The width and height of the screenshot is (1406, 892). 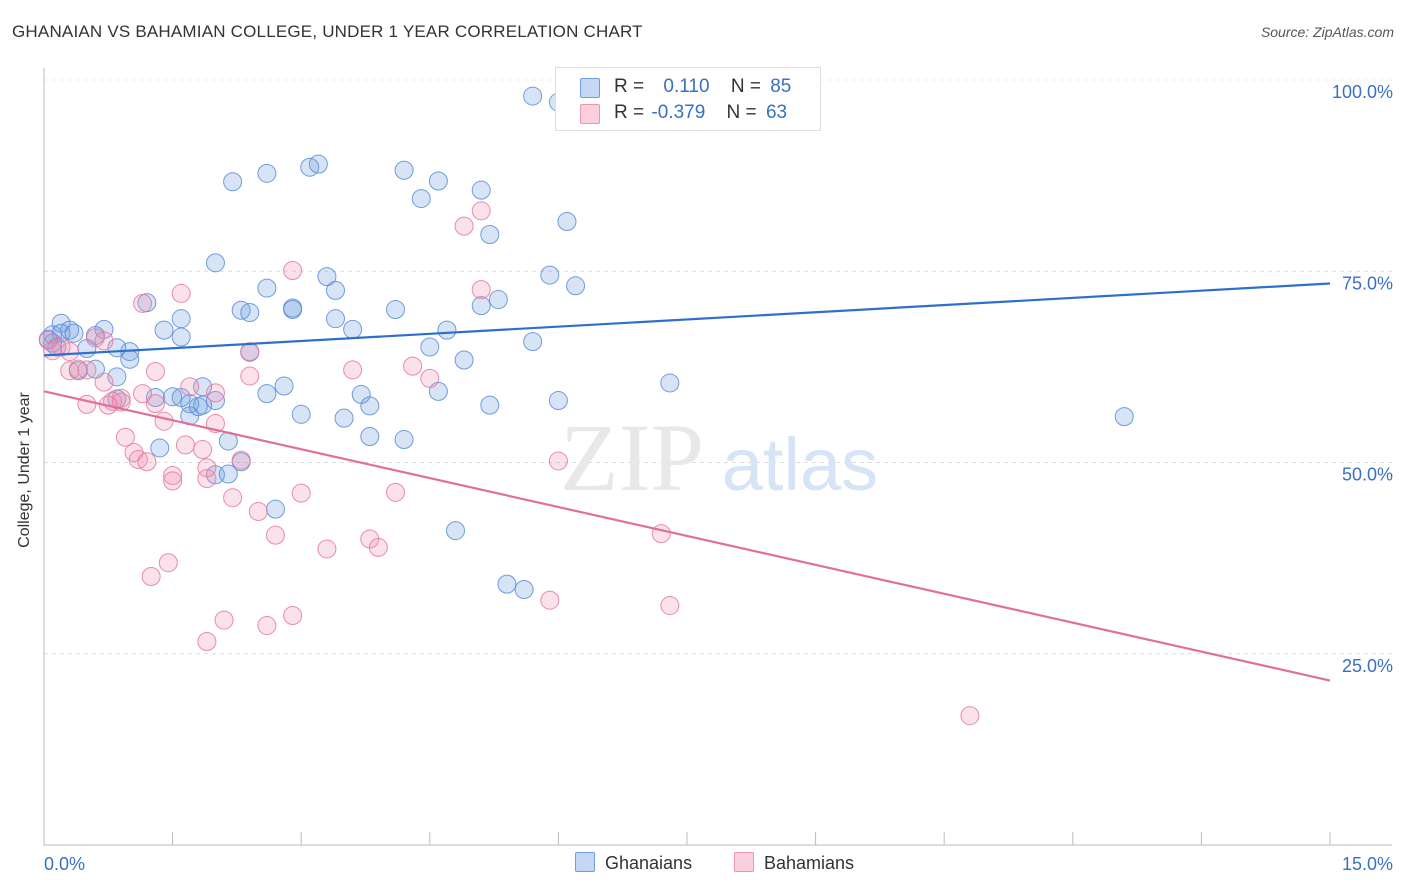 I want to click on y-tick-label-75: 75.0%, so click(x=1367, y=283).